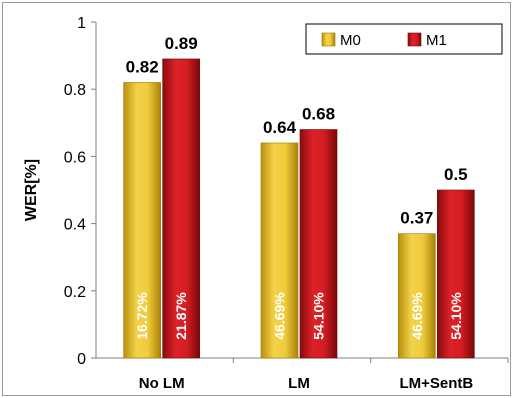 The image size is (513, 398). I want to click on legend-swatch-m0, so click(328, 39).